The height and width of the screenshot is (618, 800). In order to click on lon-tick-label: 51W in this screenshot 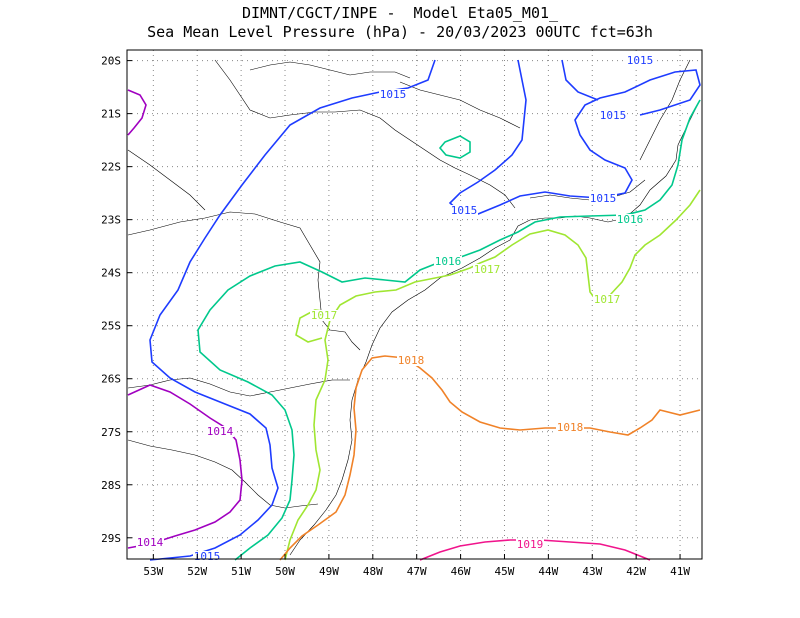, I will do `click(241, 571)`.